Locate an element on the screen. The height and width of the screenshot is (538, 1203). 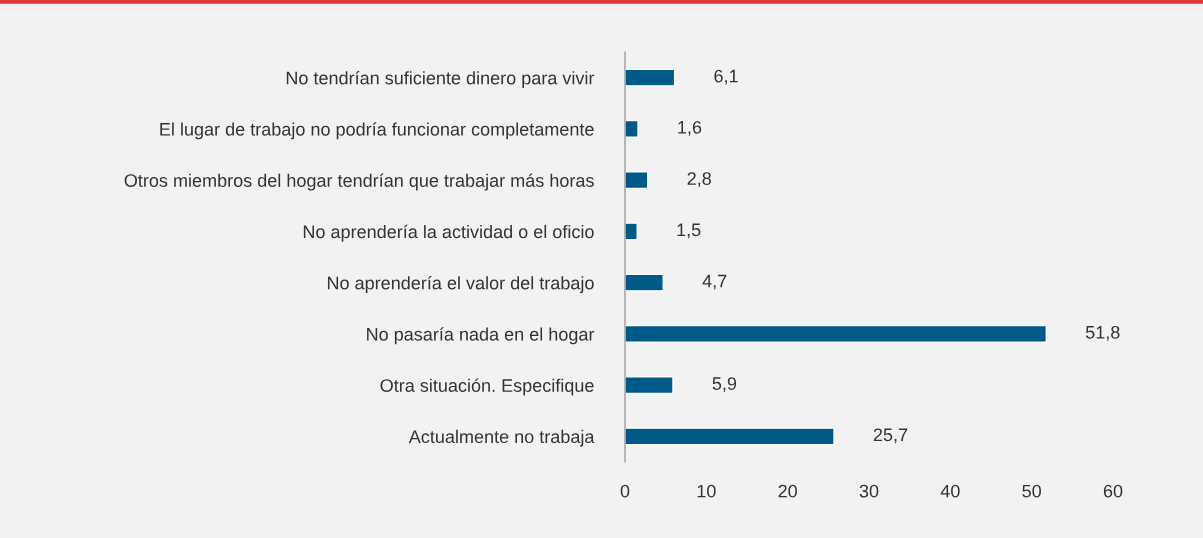
y-tick-label: No tendrían suficiente dinero para vivir is located at coordinates (440, 79).